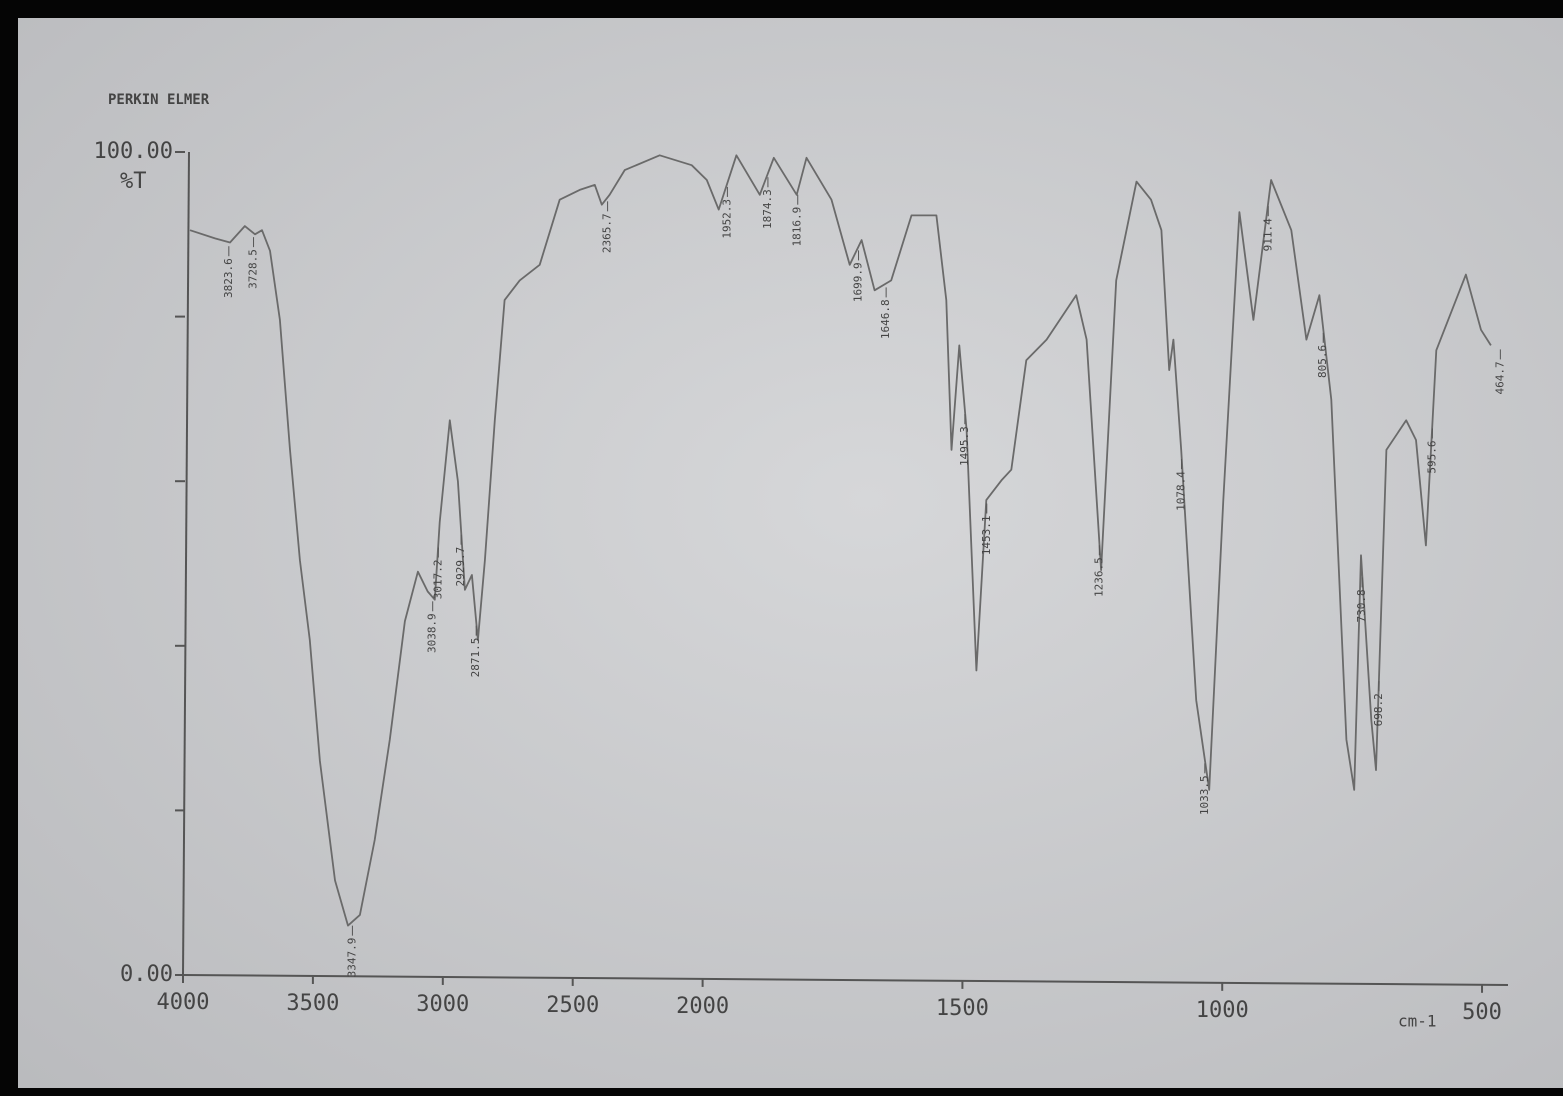 Image resolution: width=1563 pixels, height=1096 pixels. Describe the element at coordinates (186, 563) in the screenshot. I see `y-axis` at that location.